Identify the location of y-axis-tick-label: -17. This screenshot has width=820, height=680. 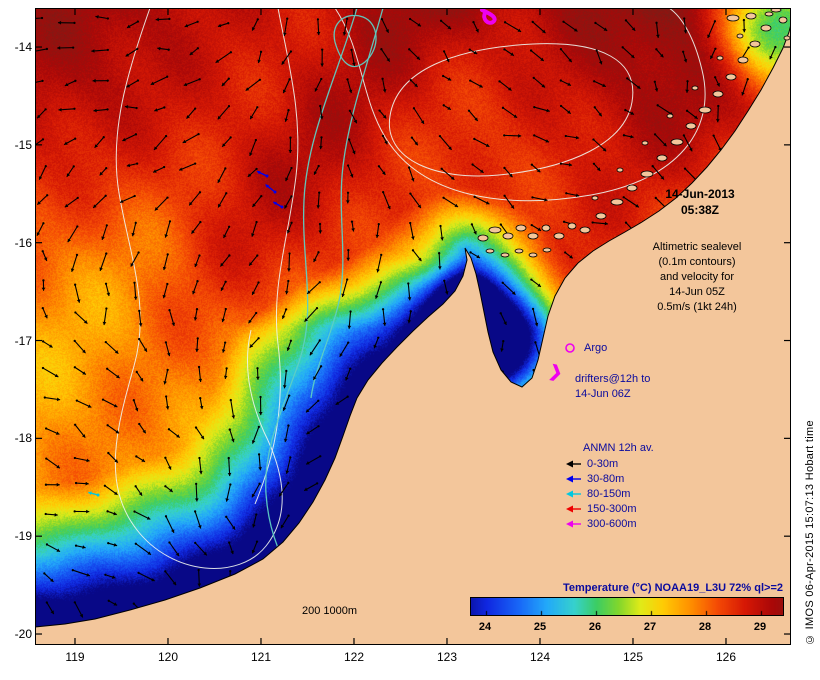
(23, 340).